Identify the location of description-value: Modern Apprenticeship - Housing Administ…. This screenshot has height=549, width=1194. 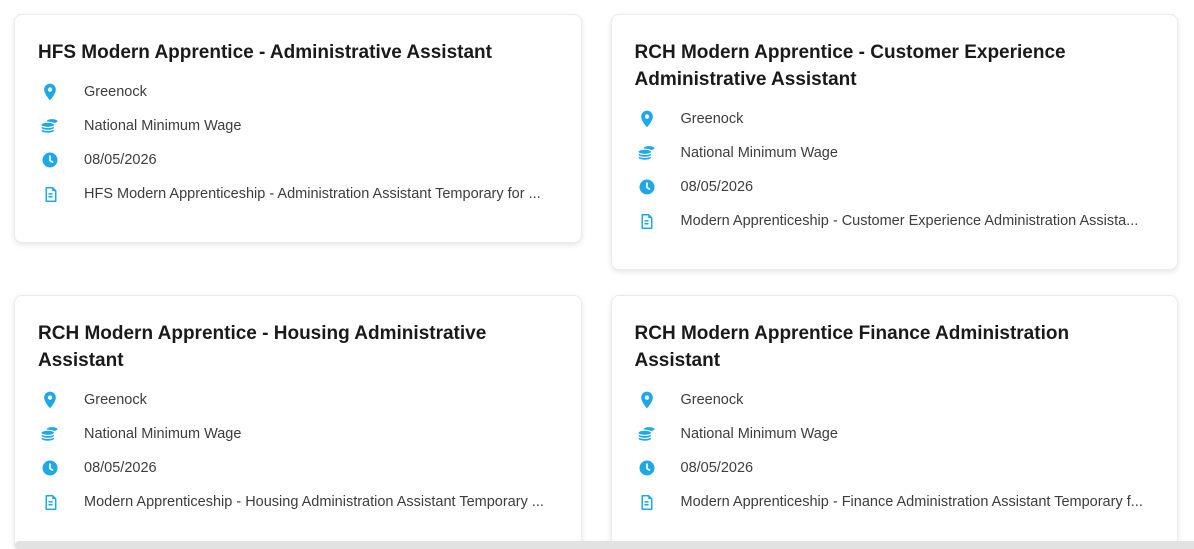
(314, 502).